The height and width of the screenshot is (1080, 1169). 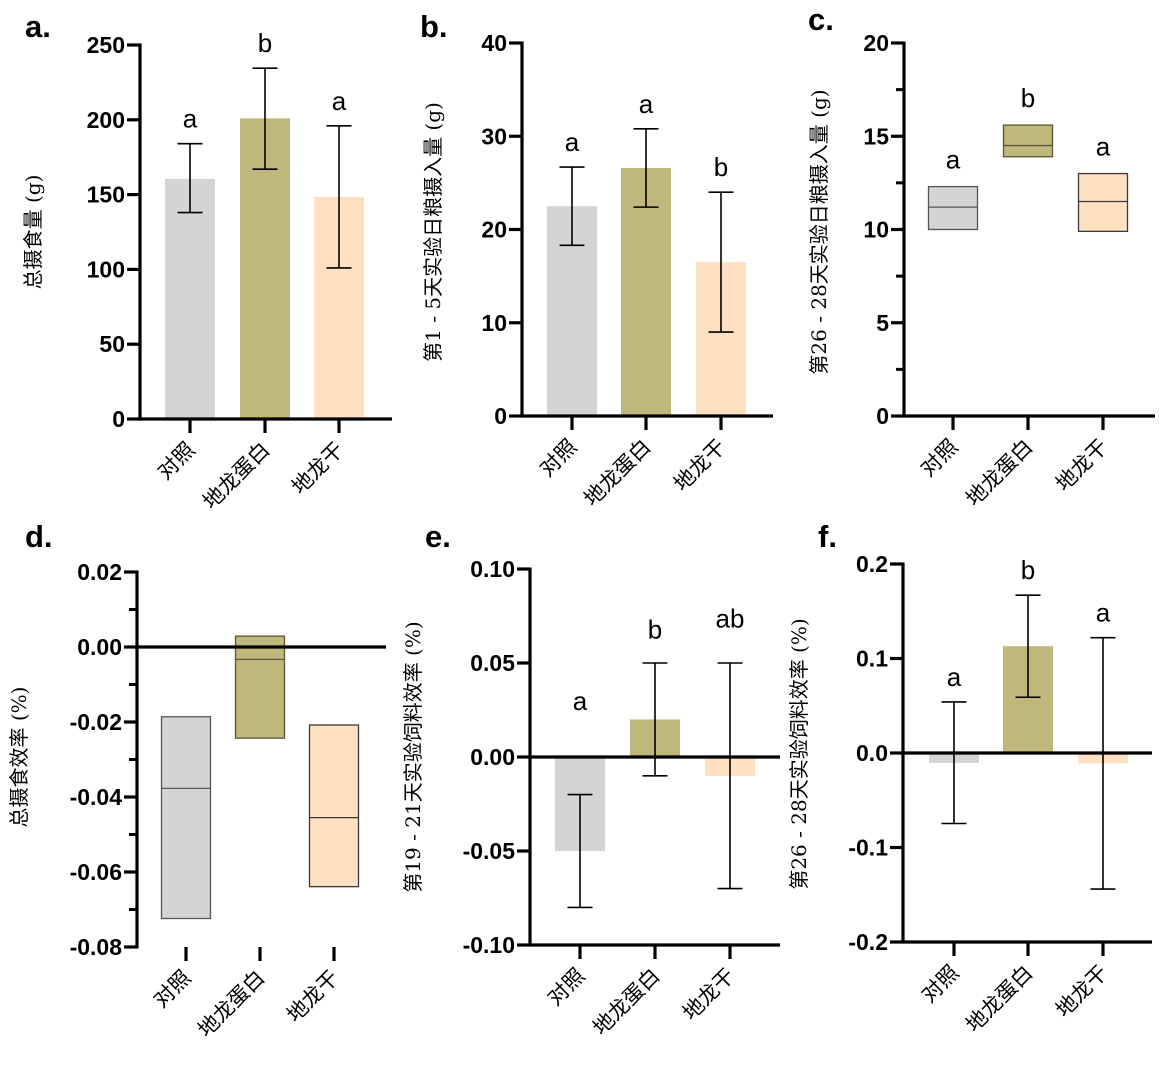 What do you see at coordinates (492, 663) in the screenshot?
I see `y-tick-label: 0.05` at bounding box center [492, 663].